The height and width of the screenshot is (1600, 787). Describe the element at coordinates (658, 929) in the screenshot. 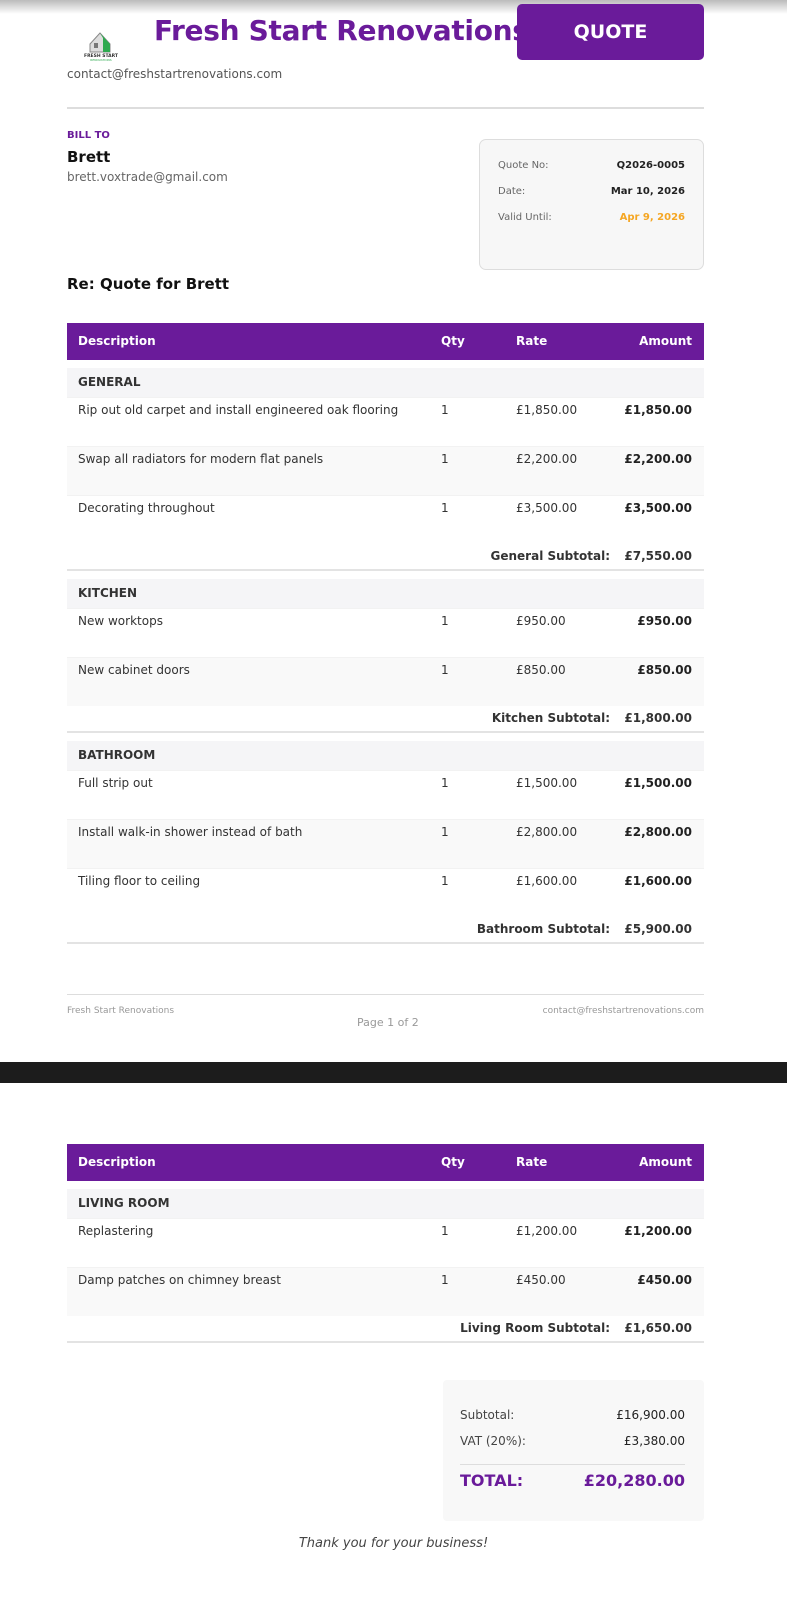

I see `subtotal-value: £5,900.00` at that location.